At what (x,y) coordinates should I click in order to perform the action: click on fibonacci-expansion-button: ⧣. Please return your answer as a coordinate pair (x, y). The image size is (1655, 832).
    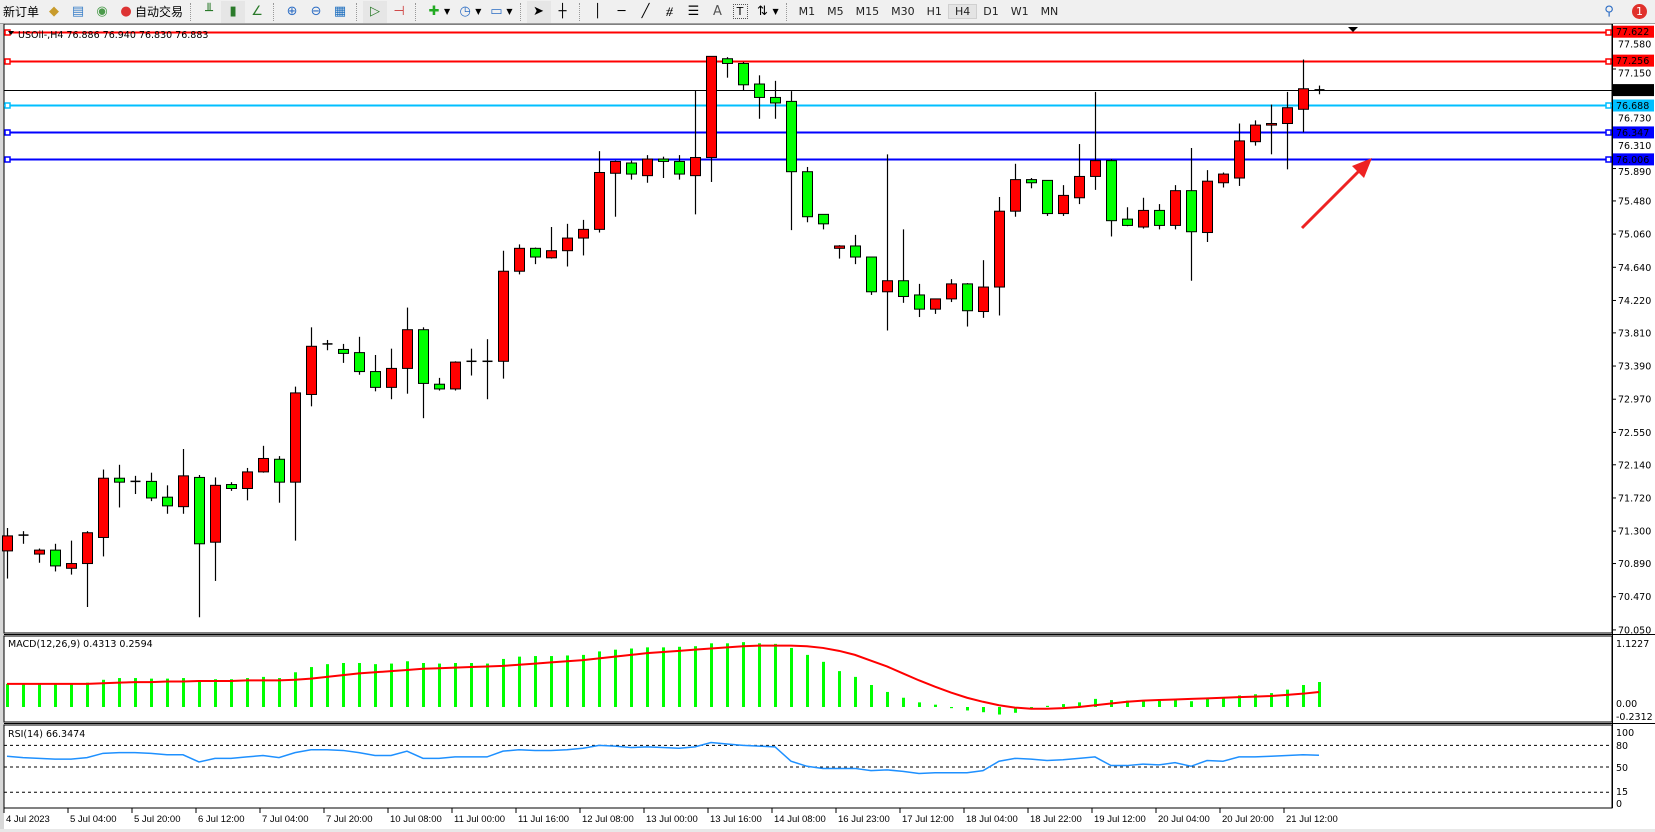
    Looking at the image, I should click on (670, 12).